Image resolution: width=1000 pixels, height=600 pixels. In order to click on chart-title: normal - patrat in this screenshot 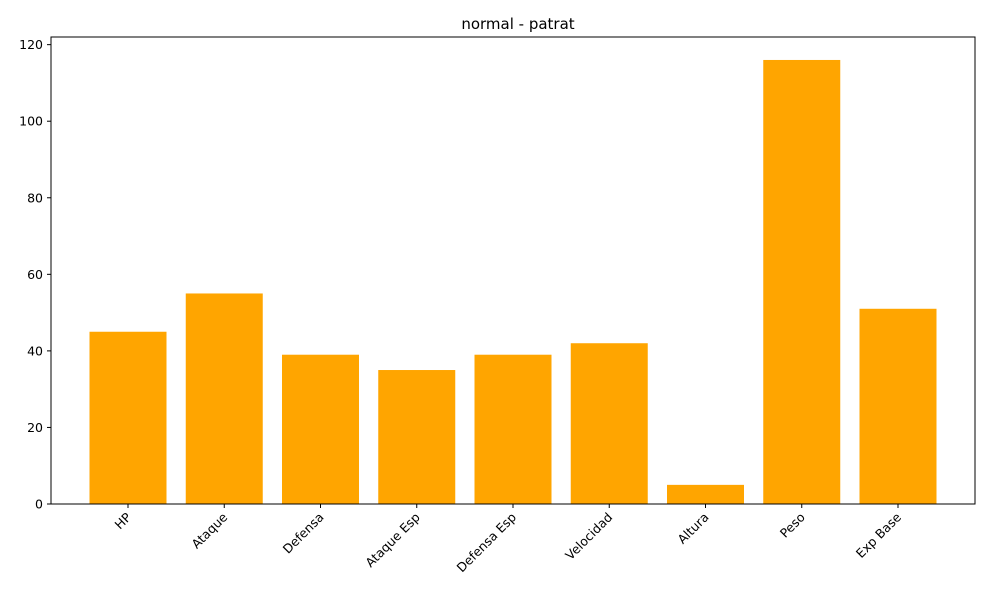, I will do `click(517, 24)`.